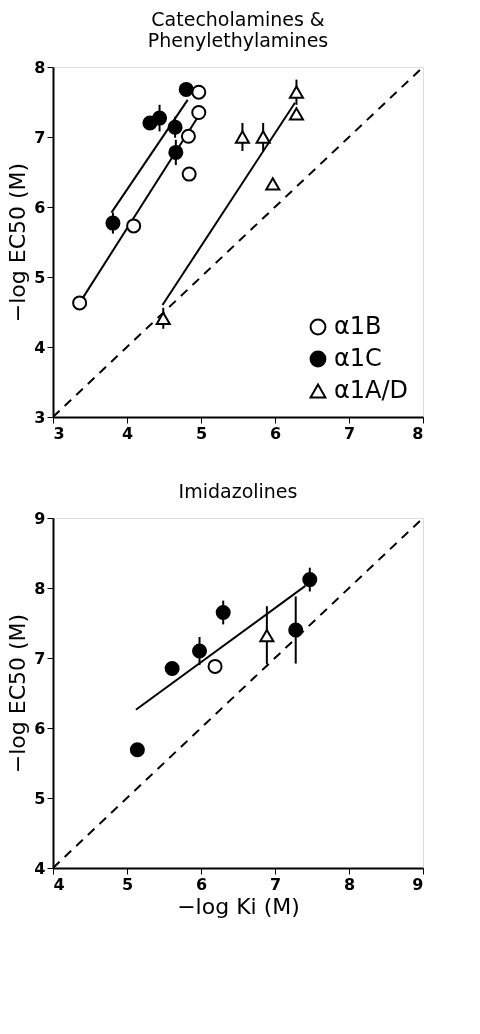 The width and height of the screenshot is (480, 1034). I want to click on x-axis-title: −log Ki (M), so click(238, 906).